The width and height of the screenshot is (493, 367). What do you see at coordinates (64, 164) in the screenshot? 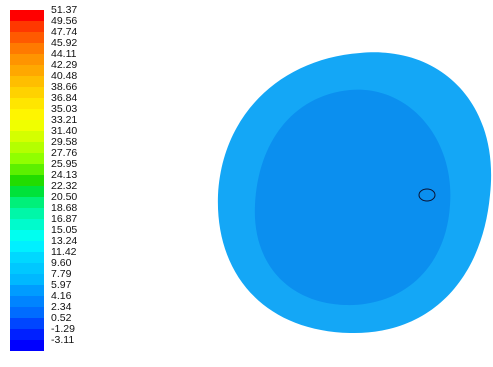
I see `legend-tick-label: 25.95` at bounding box center [64, 164].